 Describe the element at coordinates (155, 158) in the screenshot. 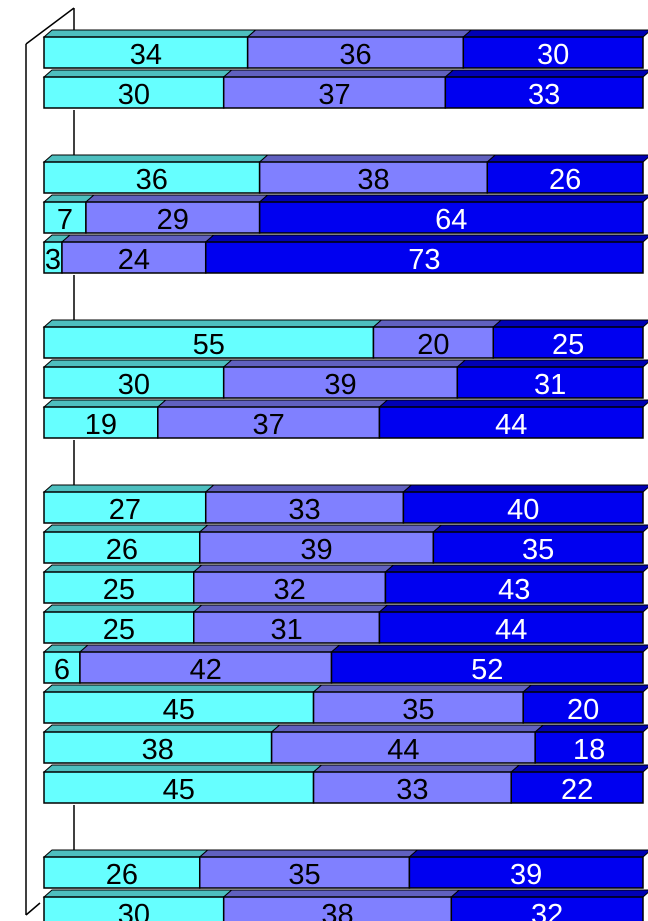

I see `bar-top-g2-b1-s1` at that location.